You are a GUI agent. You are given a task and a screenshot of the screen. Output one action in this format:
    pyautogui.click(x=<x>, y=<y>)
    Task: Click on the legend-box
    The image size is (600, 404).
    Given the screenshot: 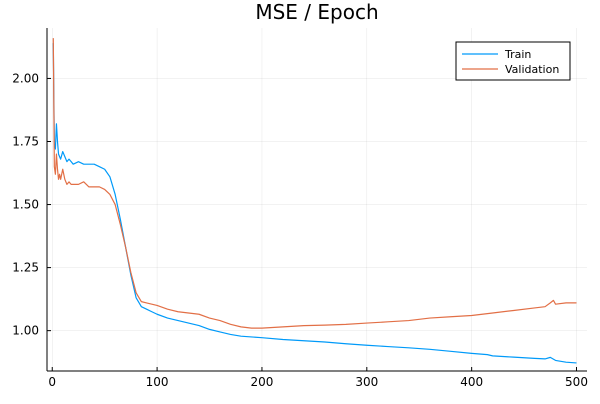 What is the action you would take?
    pyautogui.click(x=513, y=61)
    